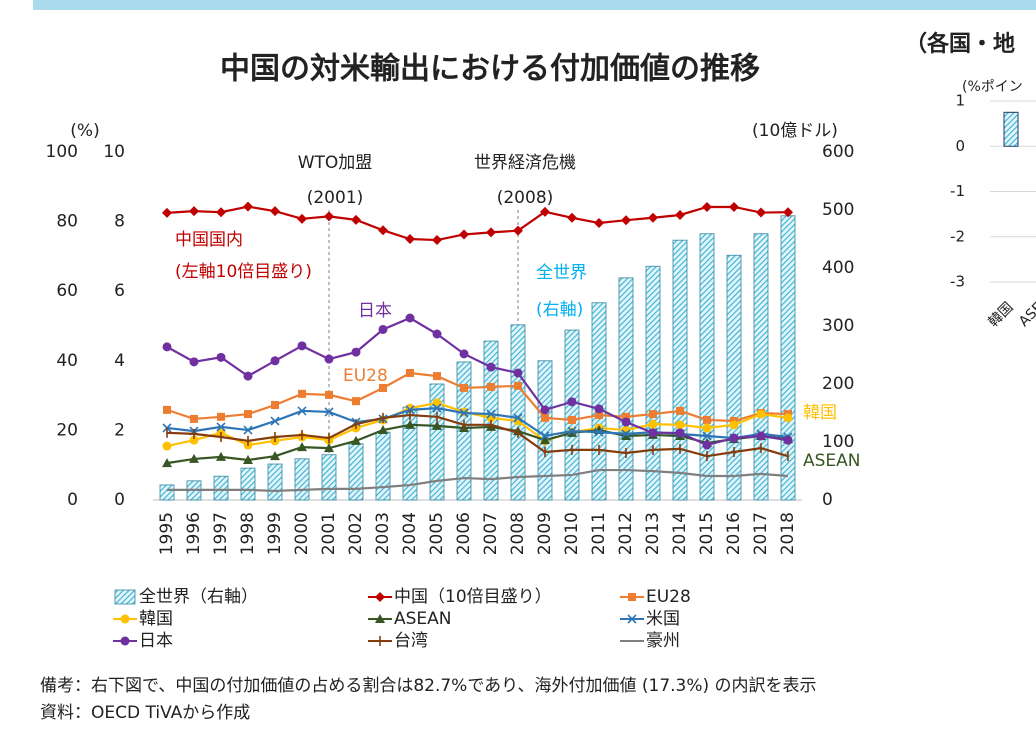 Image resolution: width=1036 pixels, height=732 pixels. I want to click on side-y-tick-label: -3, so click(957, 282).